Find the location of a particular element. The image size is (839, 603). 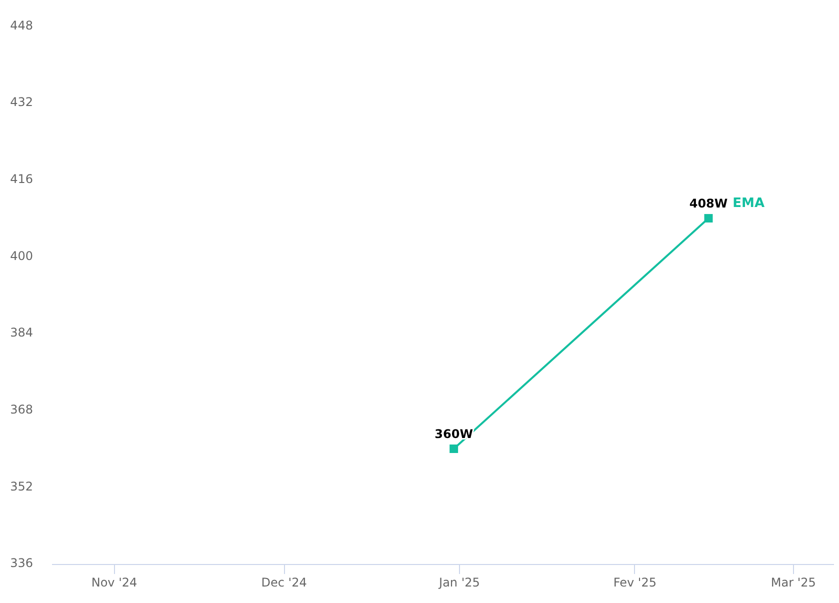

y-tick-label: 432 is located at coordinates (21, 102).